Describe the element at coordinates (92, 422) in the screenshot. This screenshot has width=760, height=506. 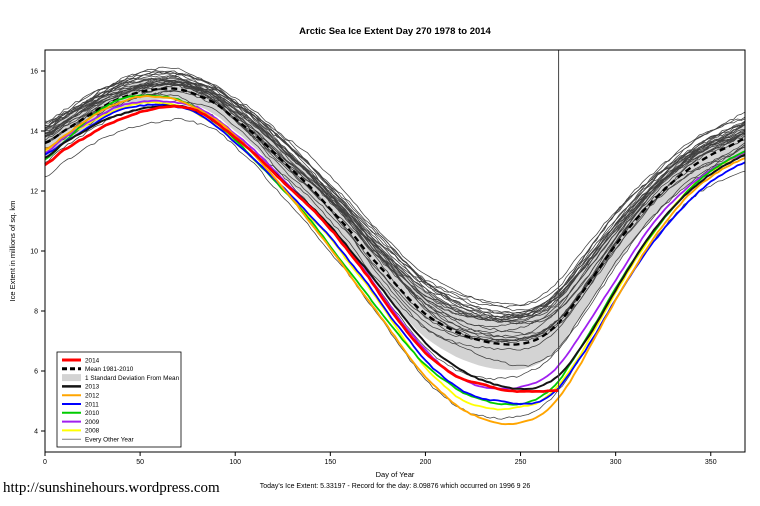
I see `legend-label-2009: 2009` at that location.